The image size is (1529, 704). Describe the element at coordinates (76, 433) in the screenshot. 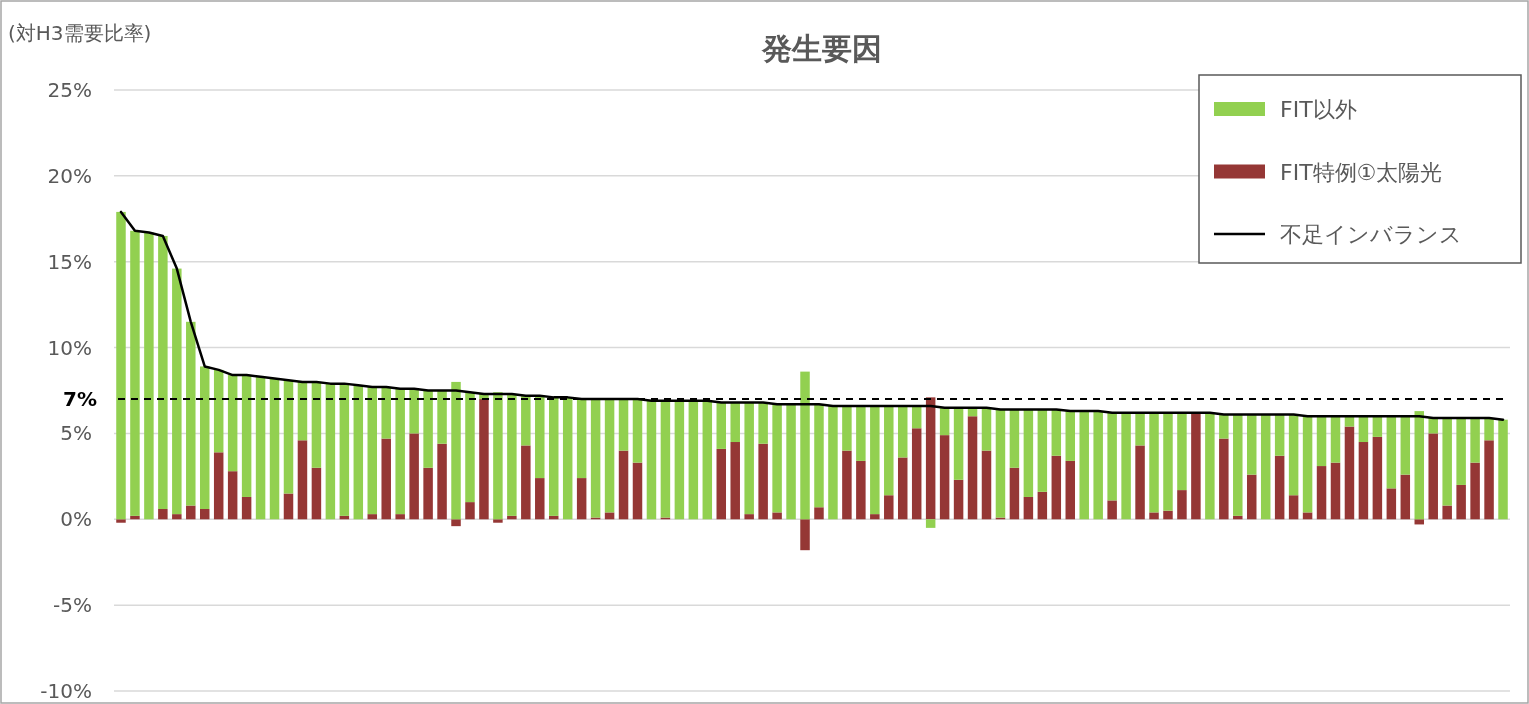

I see `y-tick-label: 5%` at that location.